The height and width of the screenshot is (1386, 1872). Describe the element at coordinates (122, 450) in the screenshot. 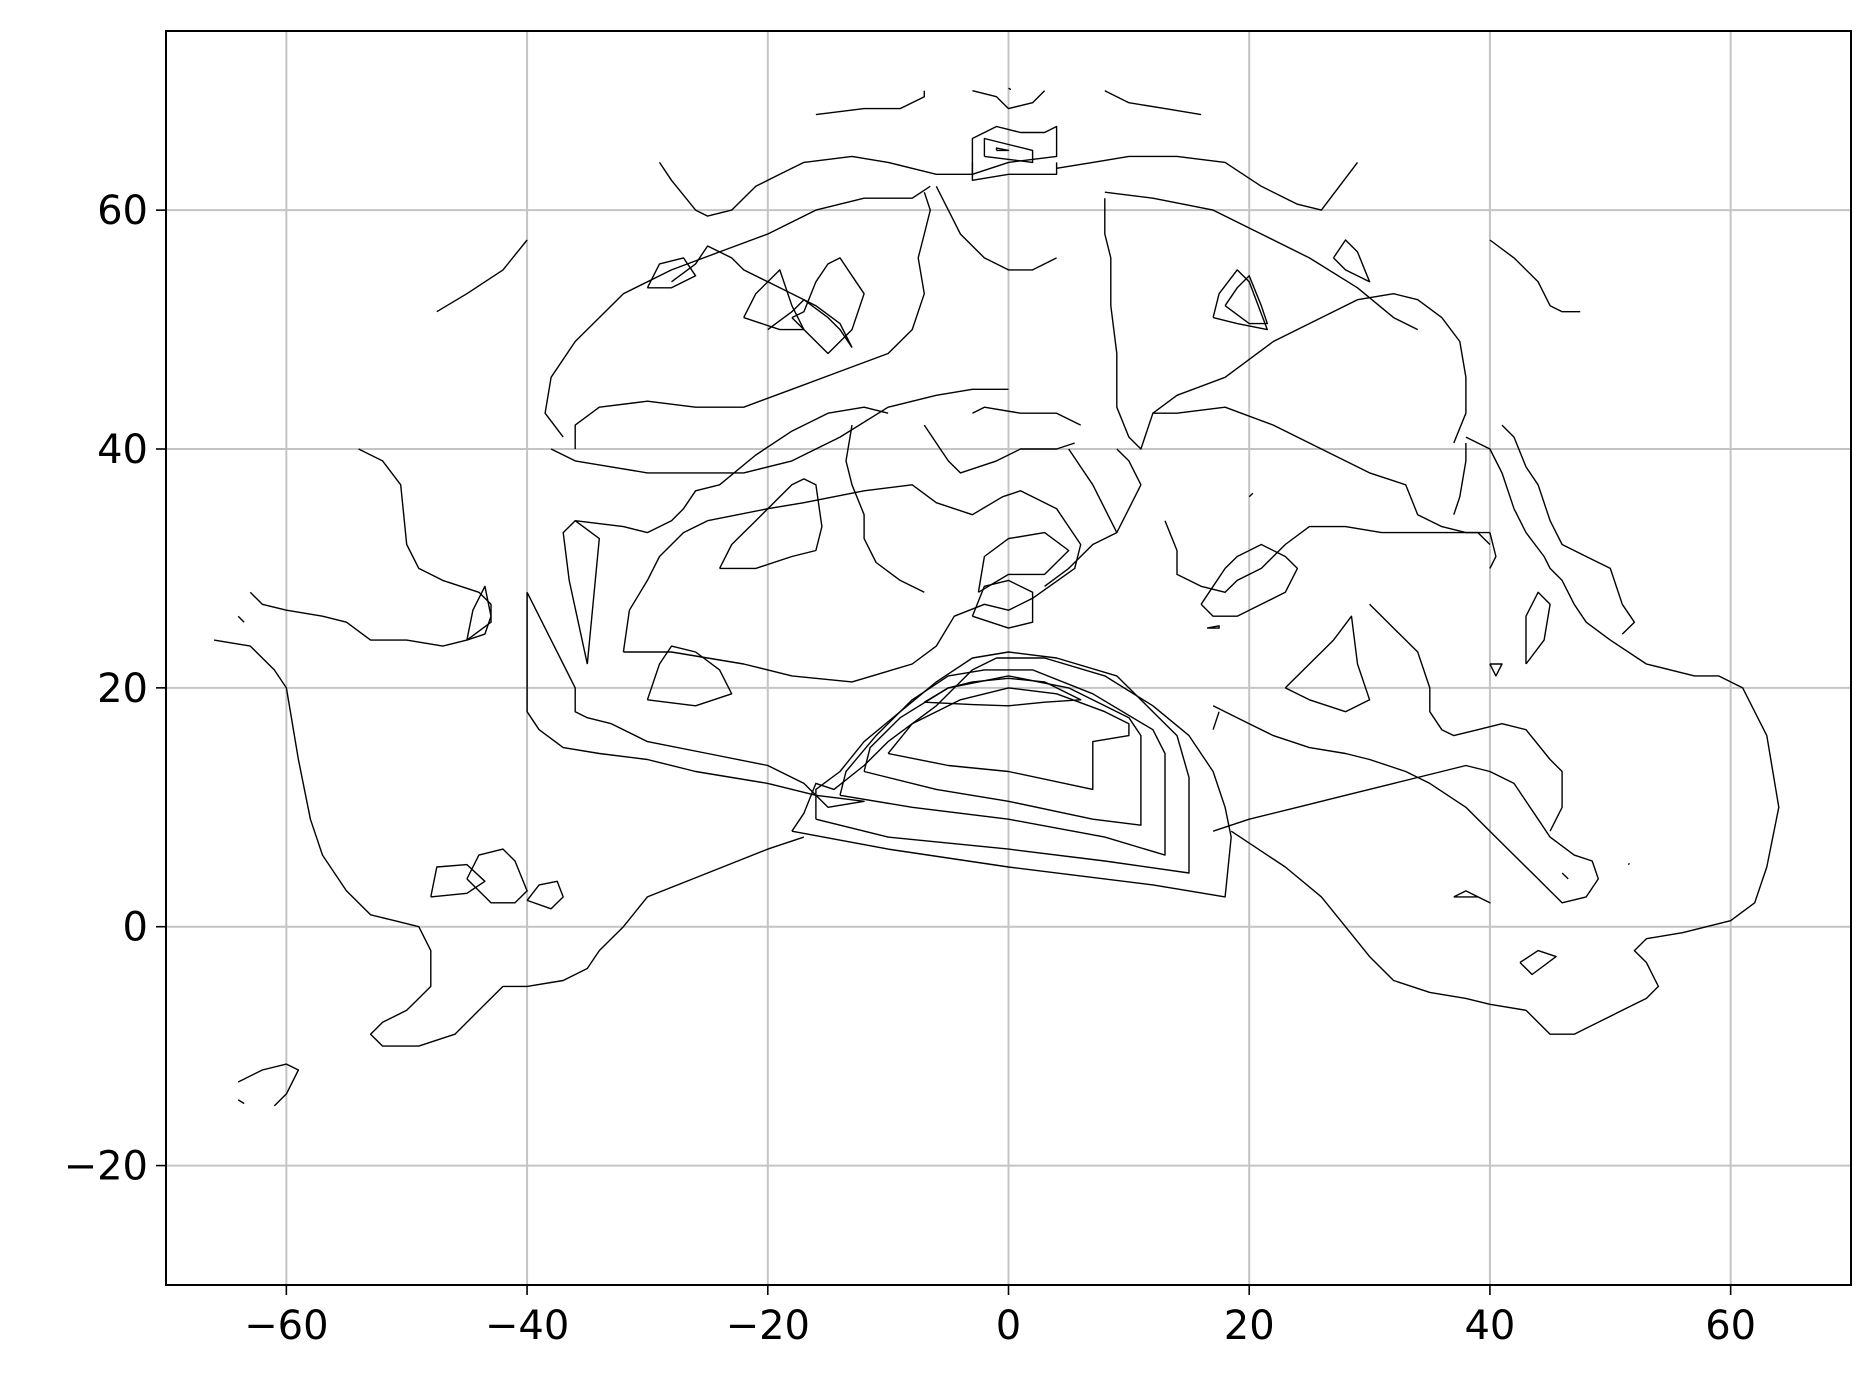

I see `y-tick-label: 40` at that location.